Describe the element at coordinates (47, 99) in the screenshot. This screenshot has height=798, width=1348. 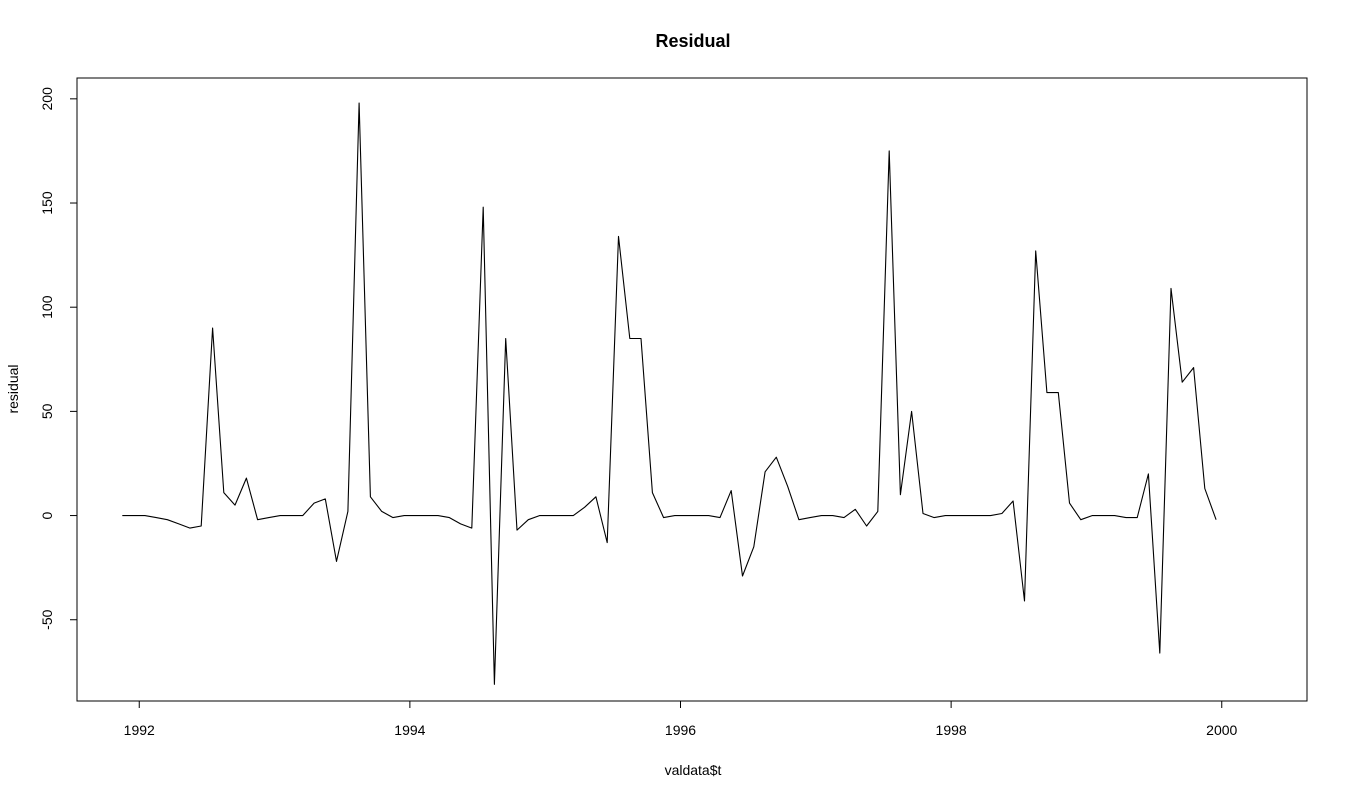
I see `y-tick-label: 200` at that location.